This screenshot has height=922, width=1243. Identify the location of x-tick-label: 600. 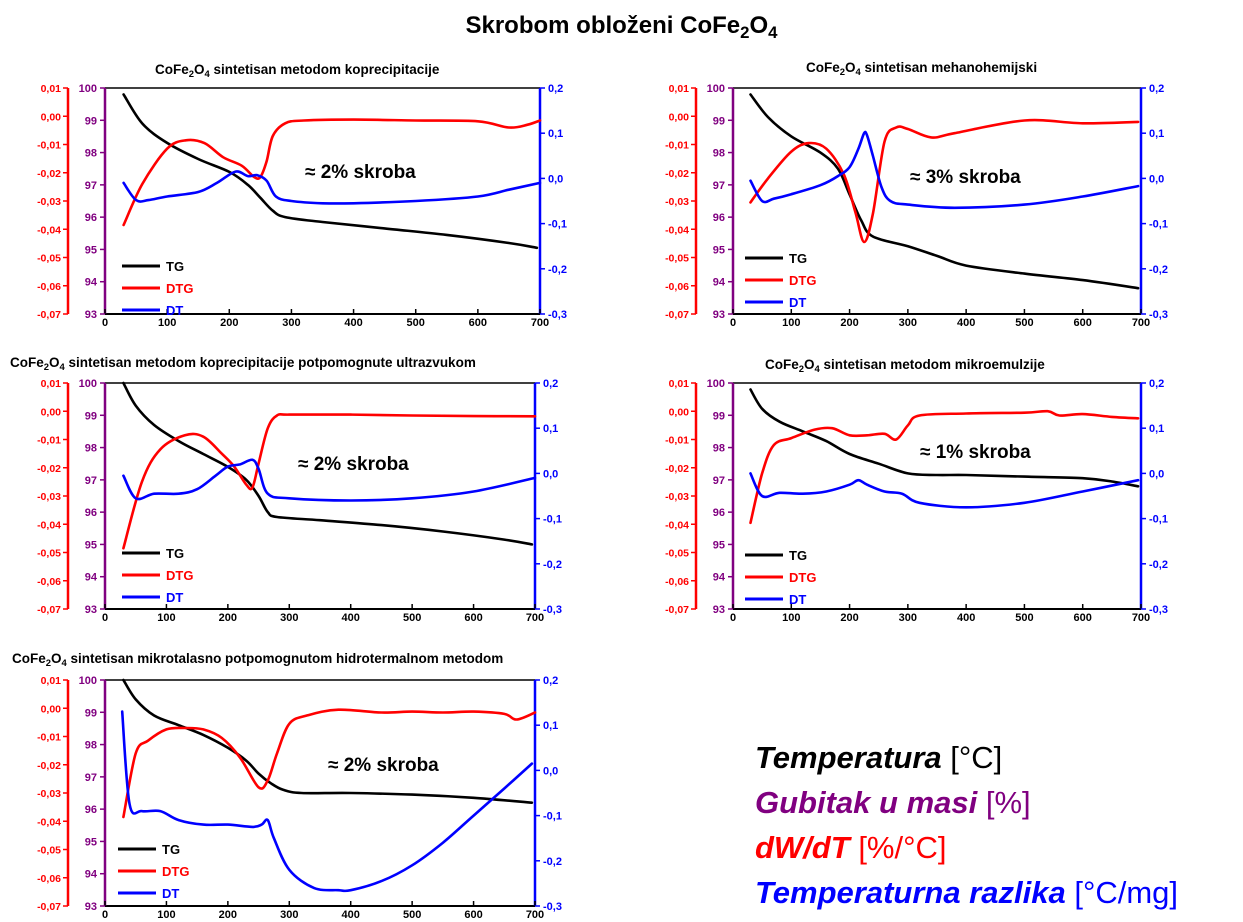
(478, 323).